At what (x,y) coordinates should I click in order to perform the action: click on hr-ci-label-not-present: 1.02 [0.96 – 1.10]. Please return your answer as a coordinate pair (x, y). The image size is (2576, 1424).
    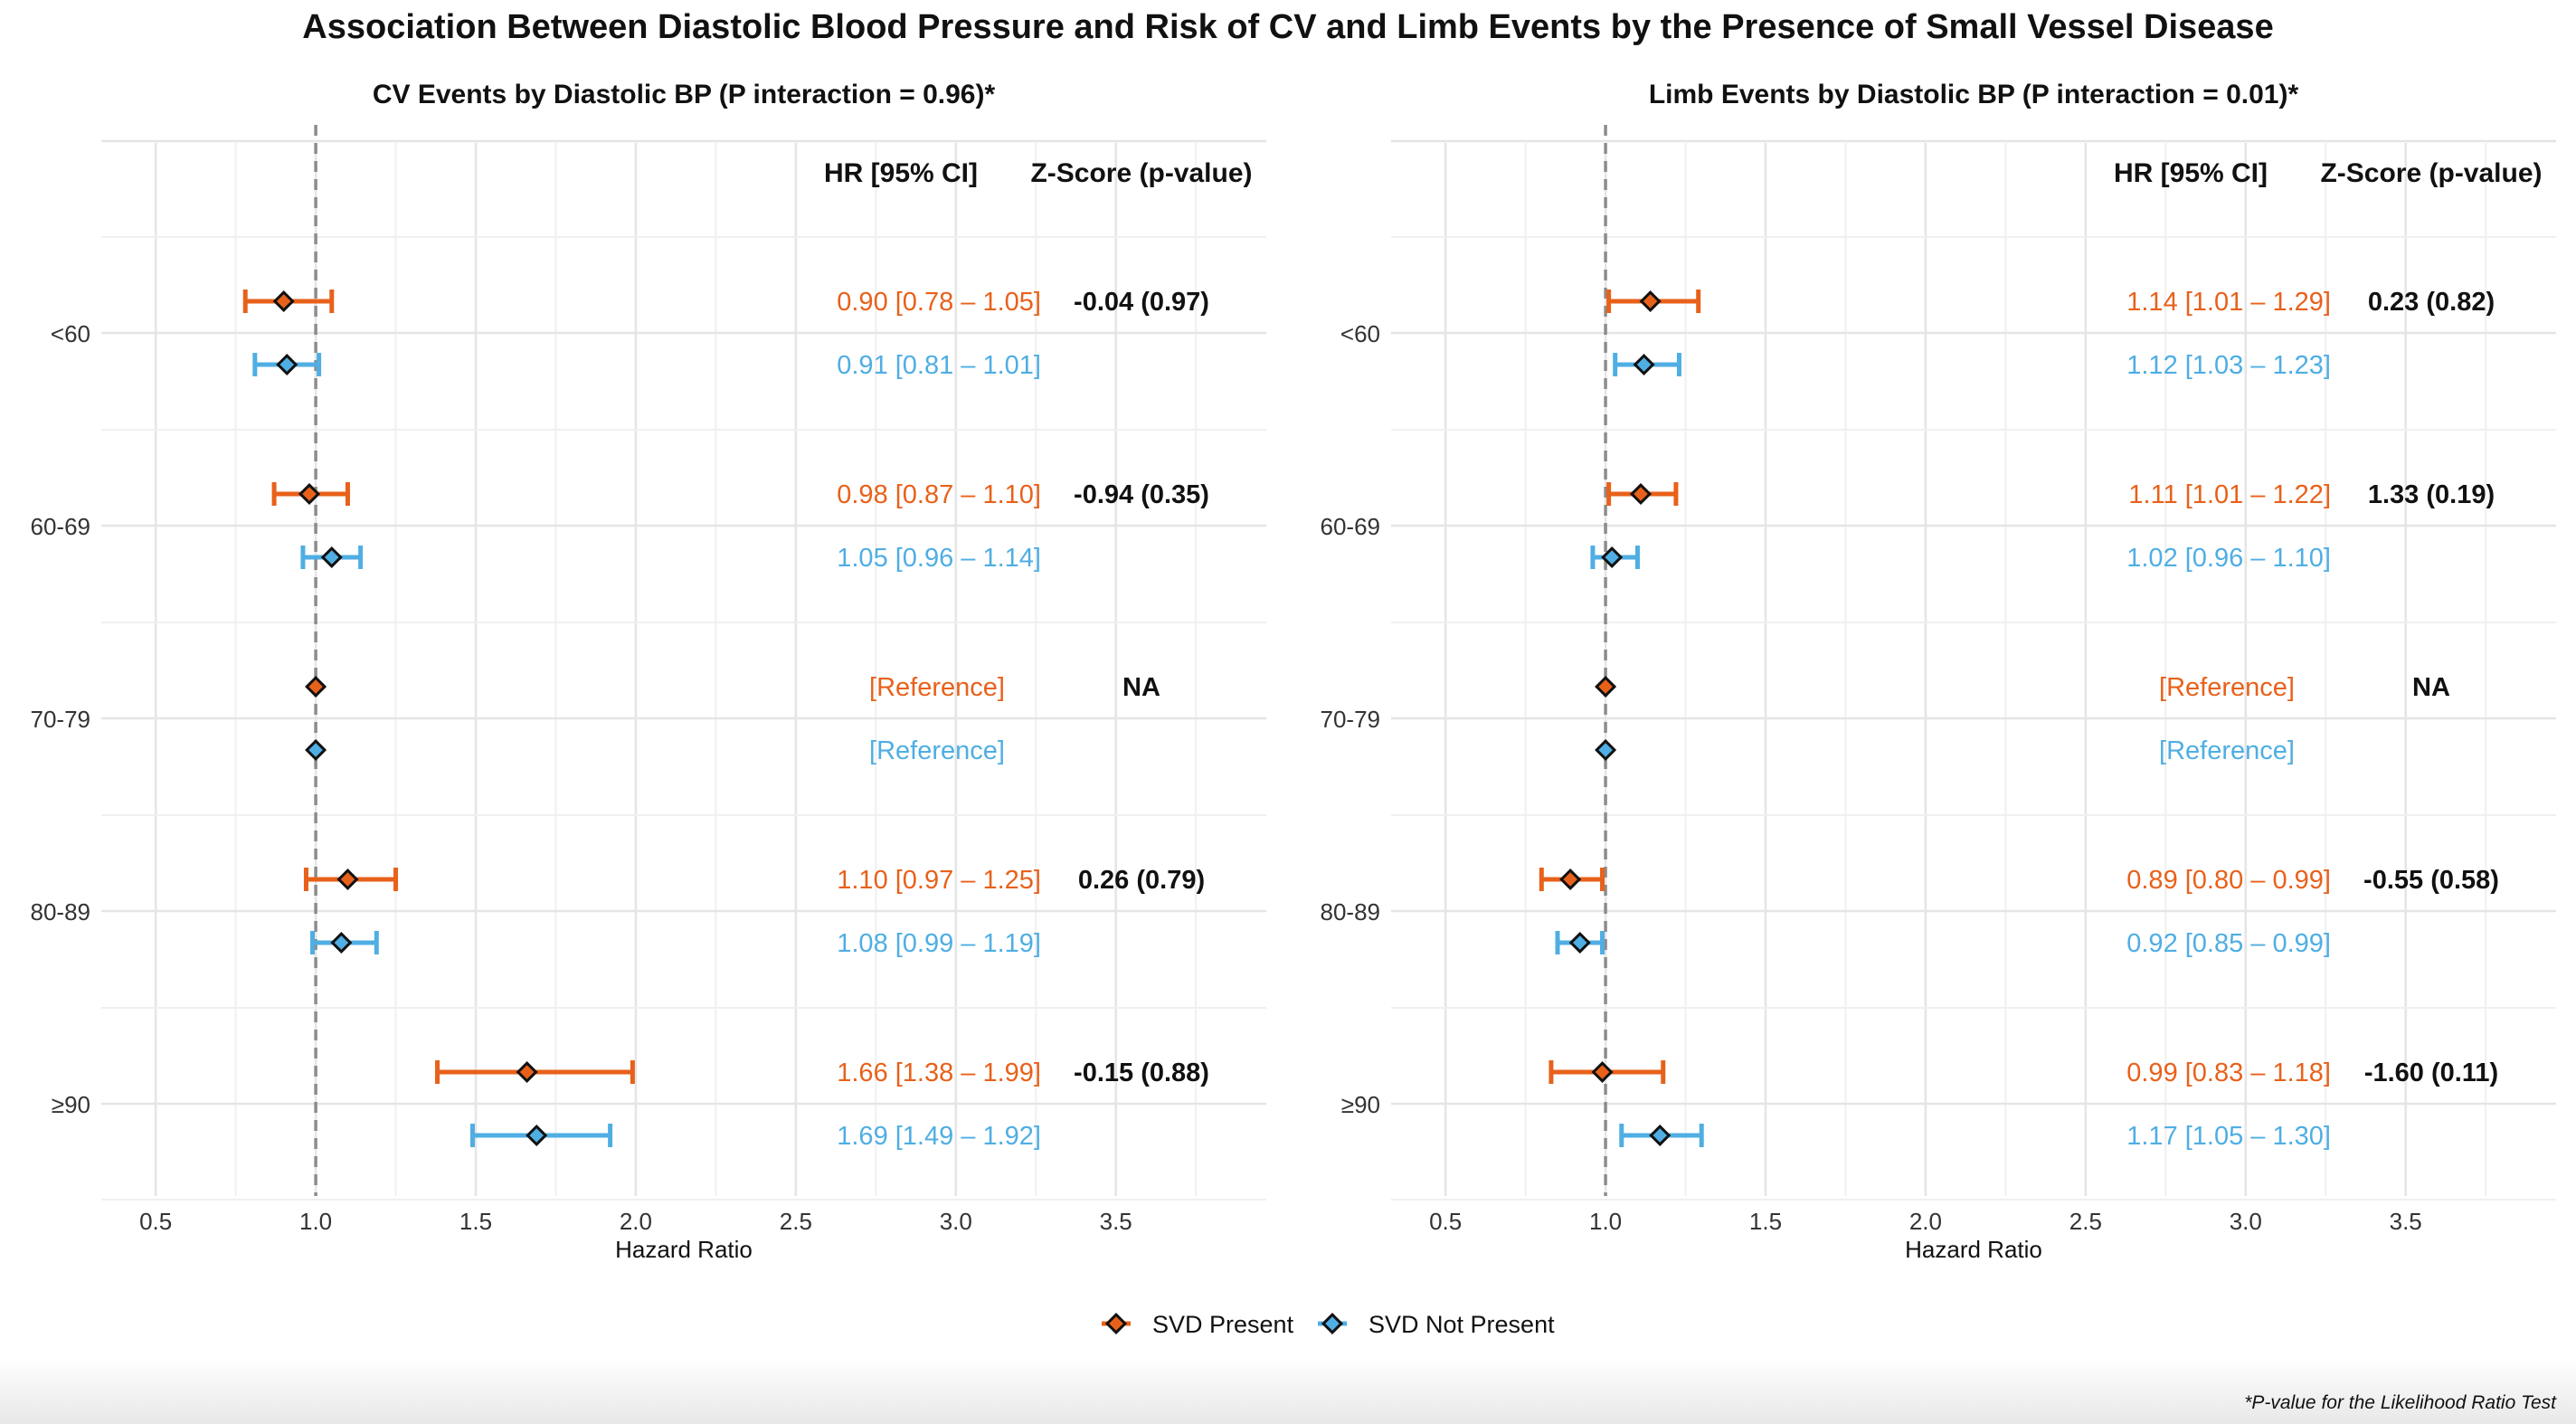
    Looking at the image, I should click on (2228, 558).